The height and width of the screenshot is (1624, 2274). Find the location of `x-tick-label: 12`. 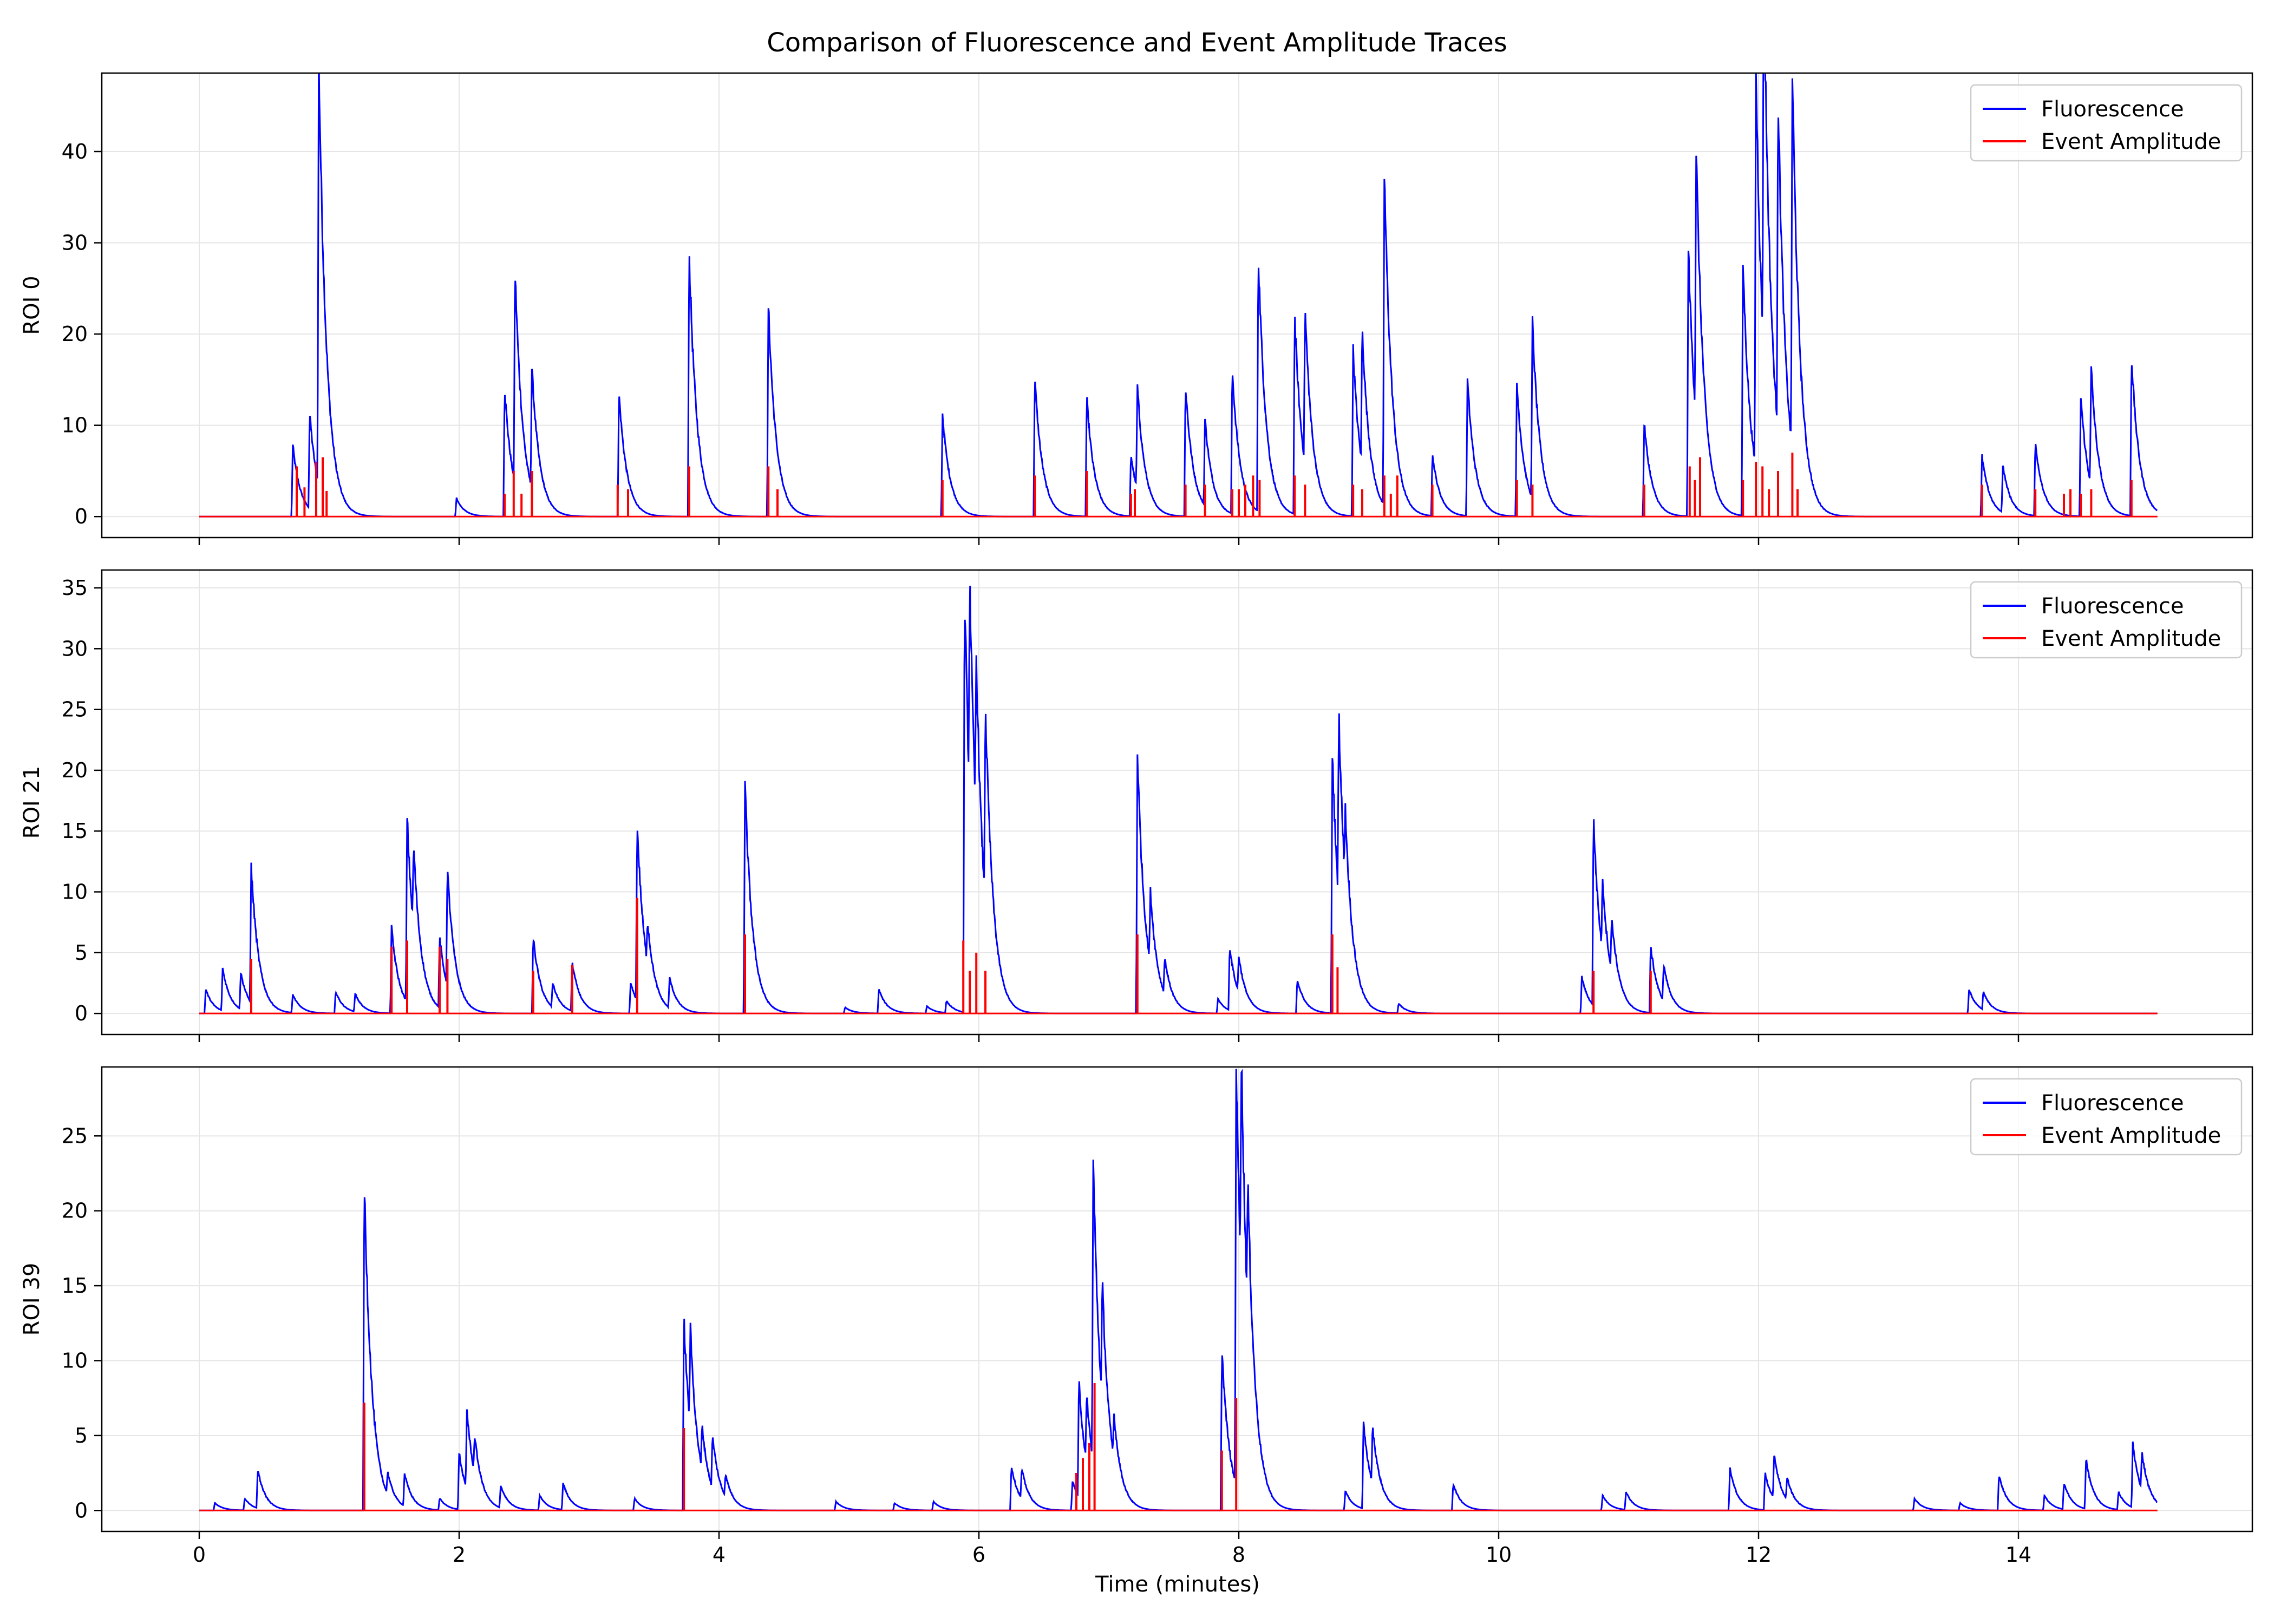

x-tick-label: 12 is located at coordinates (1759, 1555).